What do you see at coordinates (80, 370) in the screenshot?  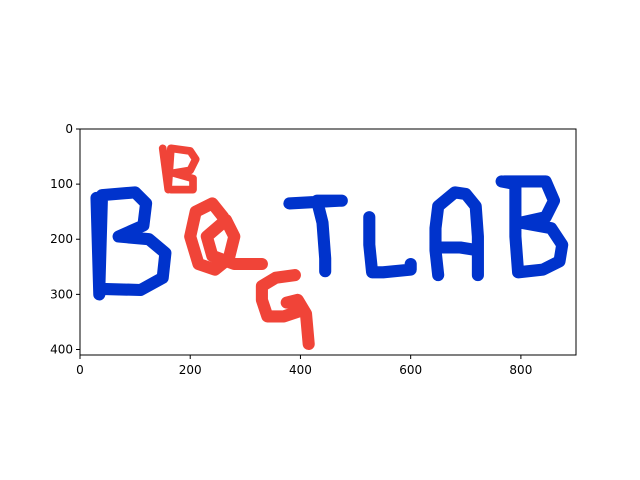 I see `x-tick-label: 0` at bounding box center [80, 370].